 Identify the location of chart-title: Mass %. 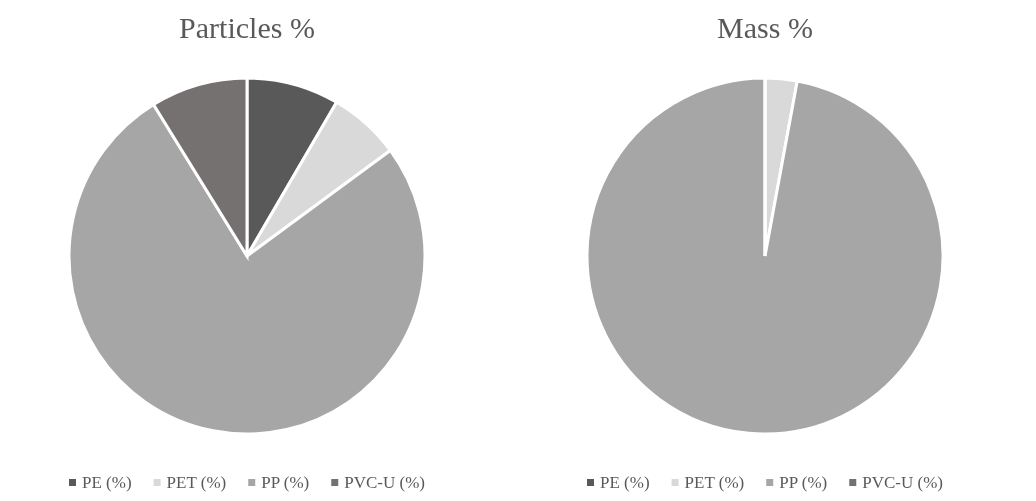
(765, 27).